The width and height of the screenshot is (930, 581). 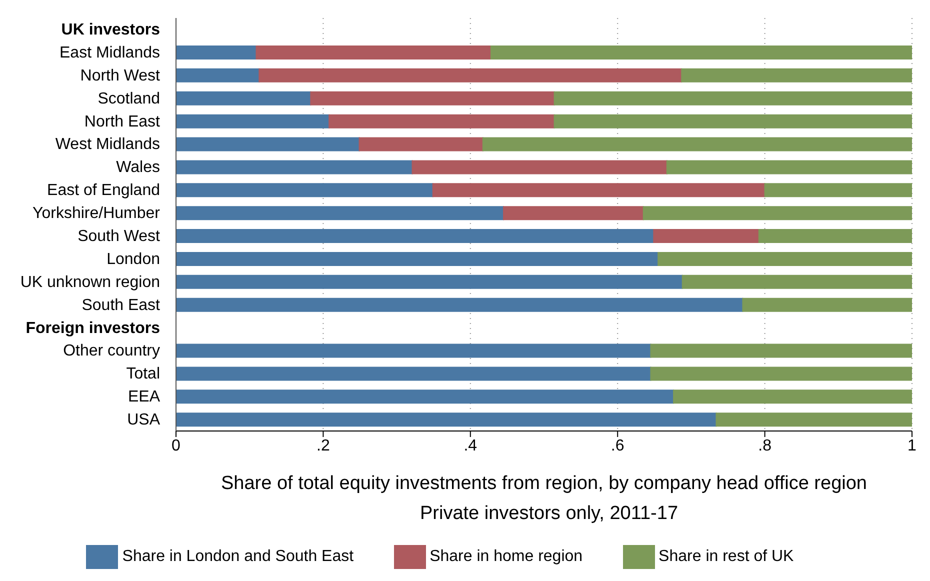 I want to click on y-tick-label: North East, so click(x=122, y=121).